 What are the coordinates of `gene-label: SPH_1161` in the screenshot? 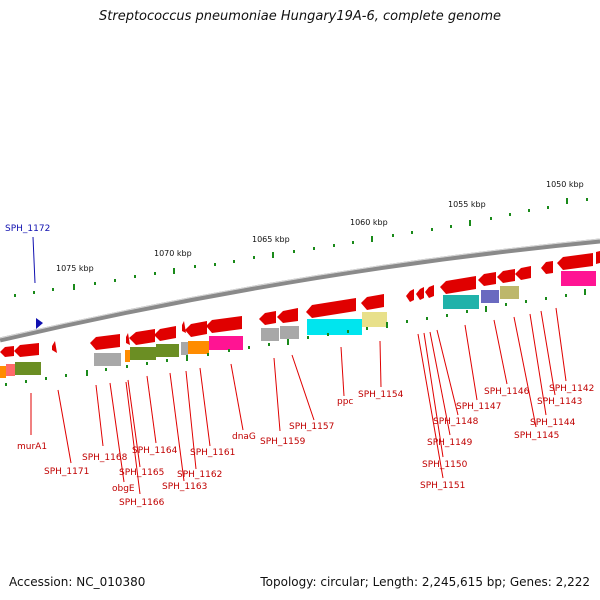 It's located at (212, 453).